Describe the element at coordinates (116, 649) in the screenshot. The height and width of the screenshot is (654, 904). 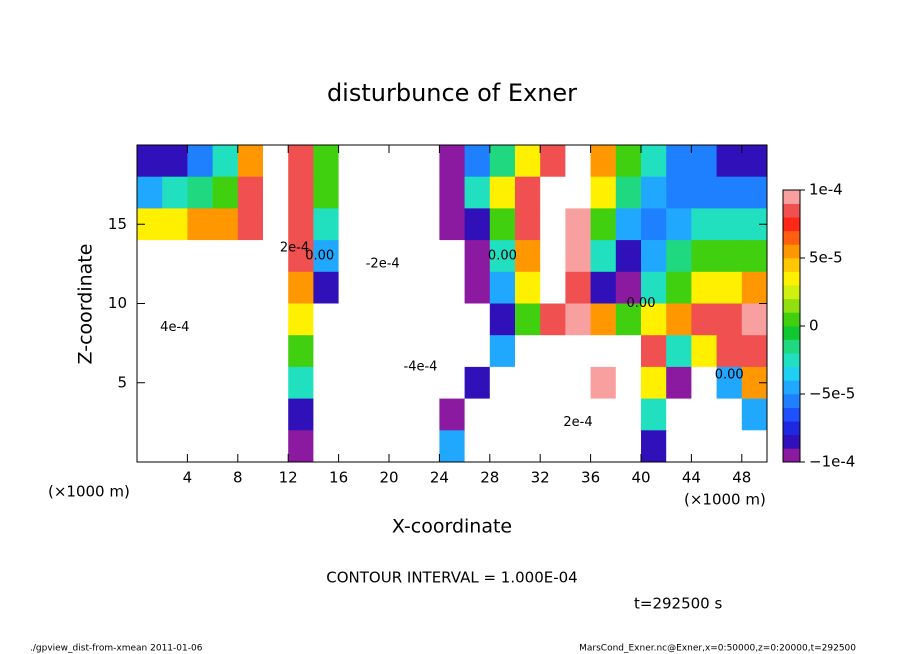
I see `footer-left: ./gpview_dist-from-xmean 2011-01-06` at that location.